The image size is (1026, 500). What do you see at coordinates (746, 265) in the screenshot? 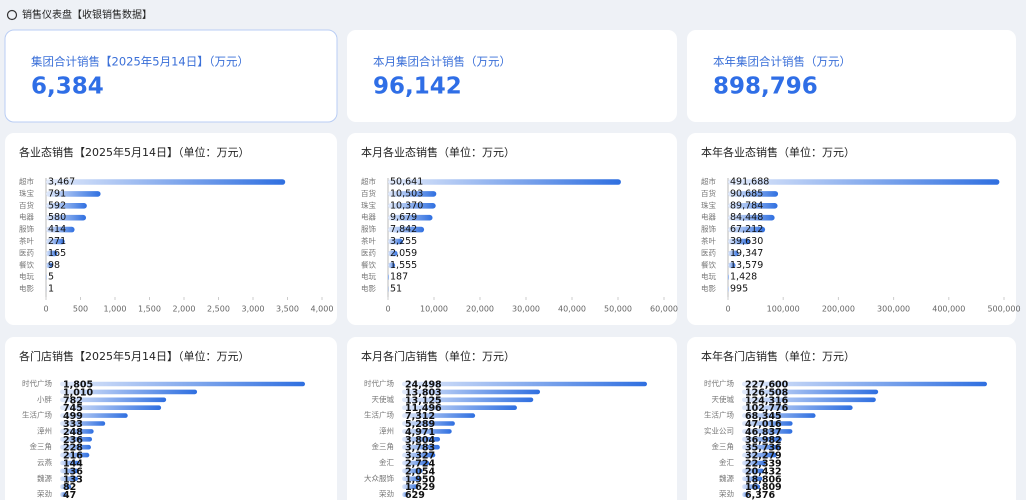
I see `value-label: 13,579` at bounding box center [746, 265].